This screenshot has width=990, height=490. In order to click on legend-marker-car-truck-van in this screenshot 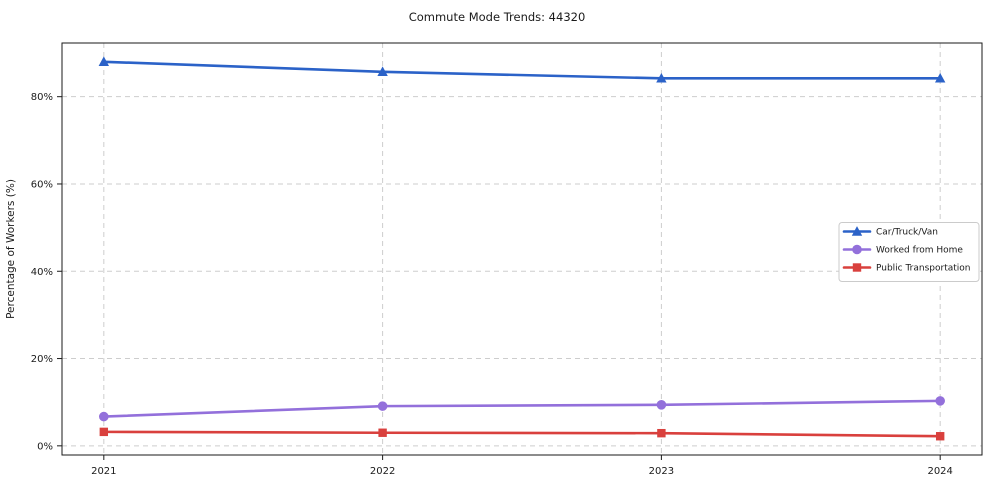, I will do `click(857, 231)`.